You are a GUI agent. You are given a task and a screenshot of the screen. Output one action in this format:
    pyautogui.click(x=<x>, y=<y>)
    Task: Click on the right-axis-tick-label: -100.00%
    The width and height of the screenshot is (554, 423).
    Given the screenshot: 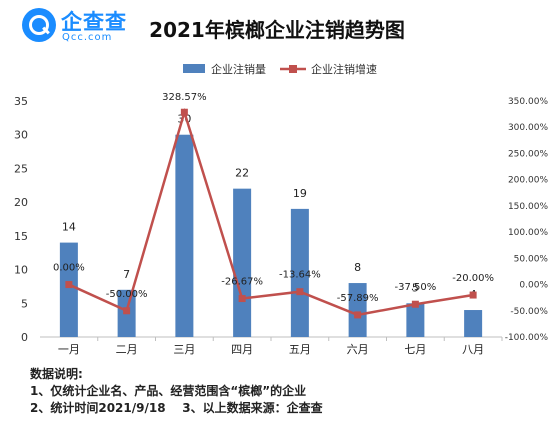 What is the action you would take?
    pyautogui.click(x=527, y=338)
    